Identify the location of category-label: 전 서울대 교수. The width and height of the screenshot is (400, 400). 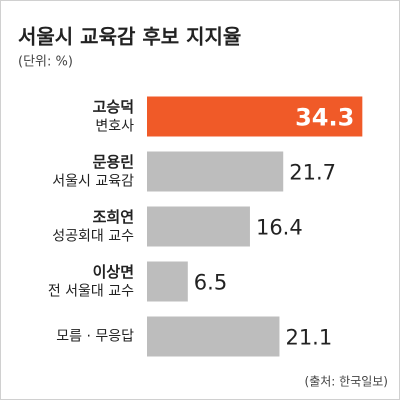
(91, 292).